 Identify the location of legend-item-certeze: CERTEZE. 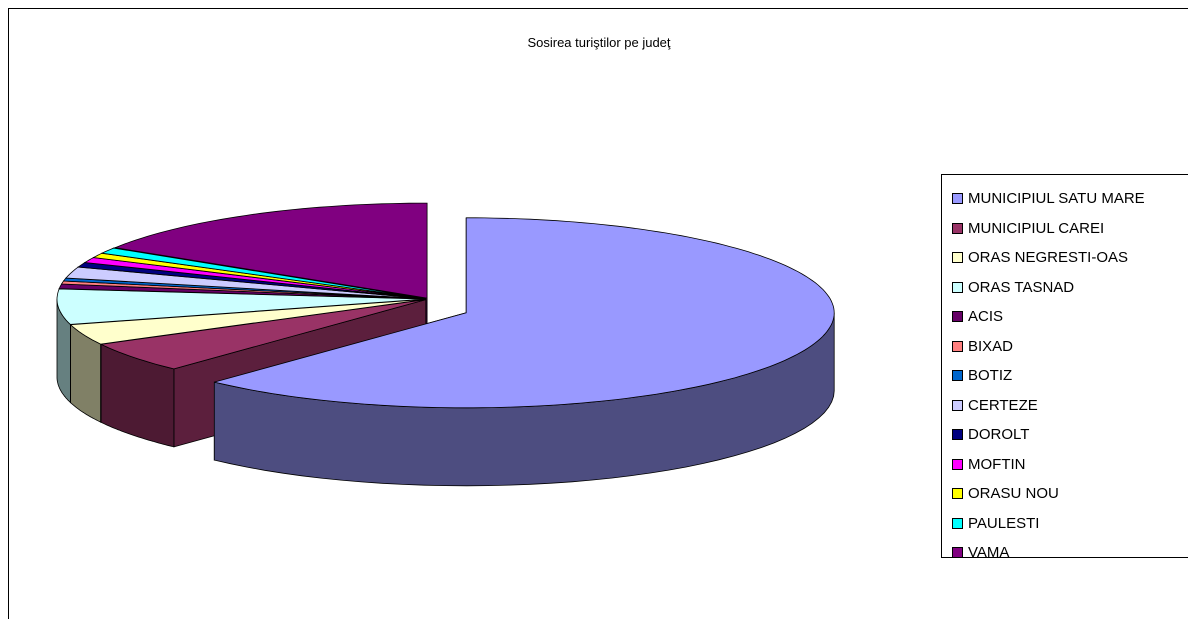
(1065, 406).